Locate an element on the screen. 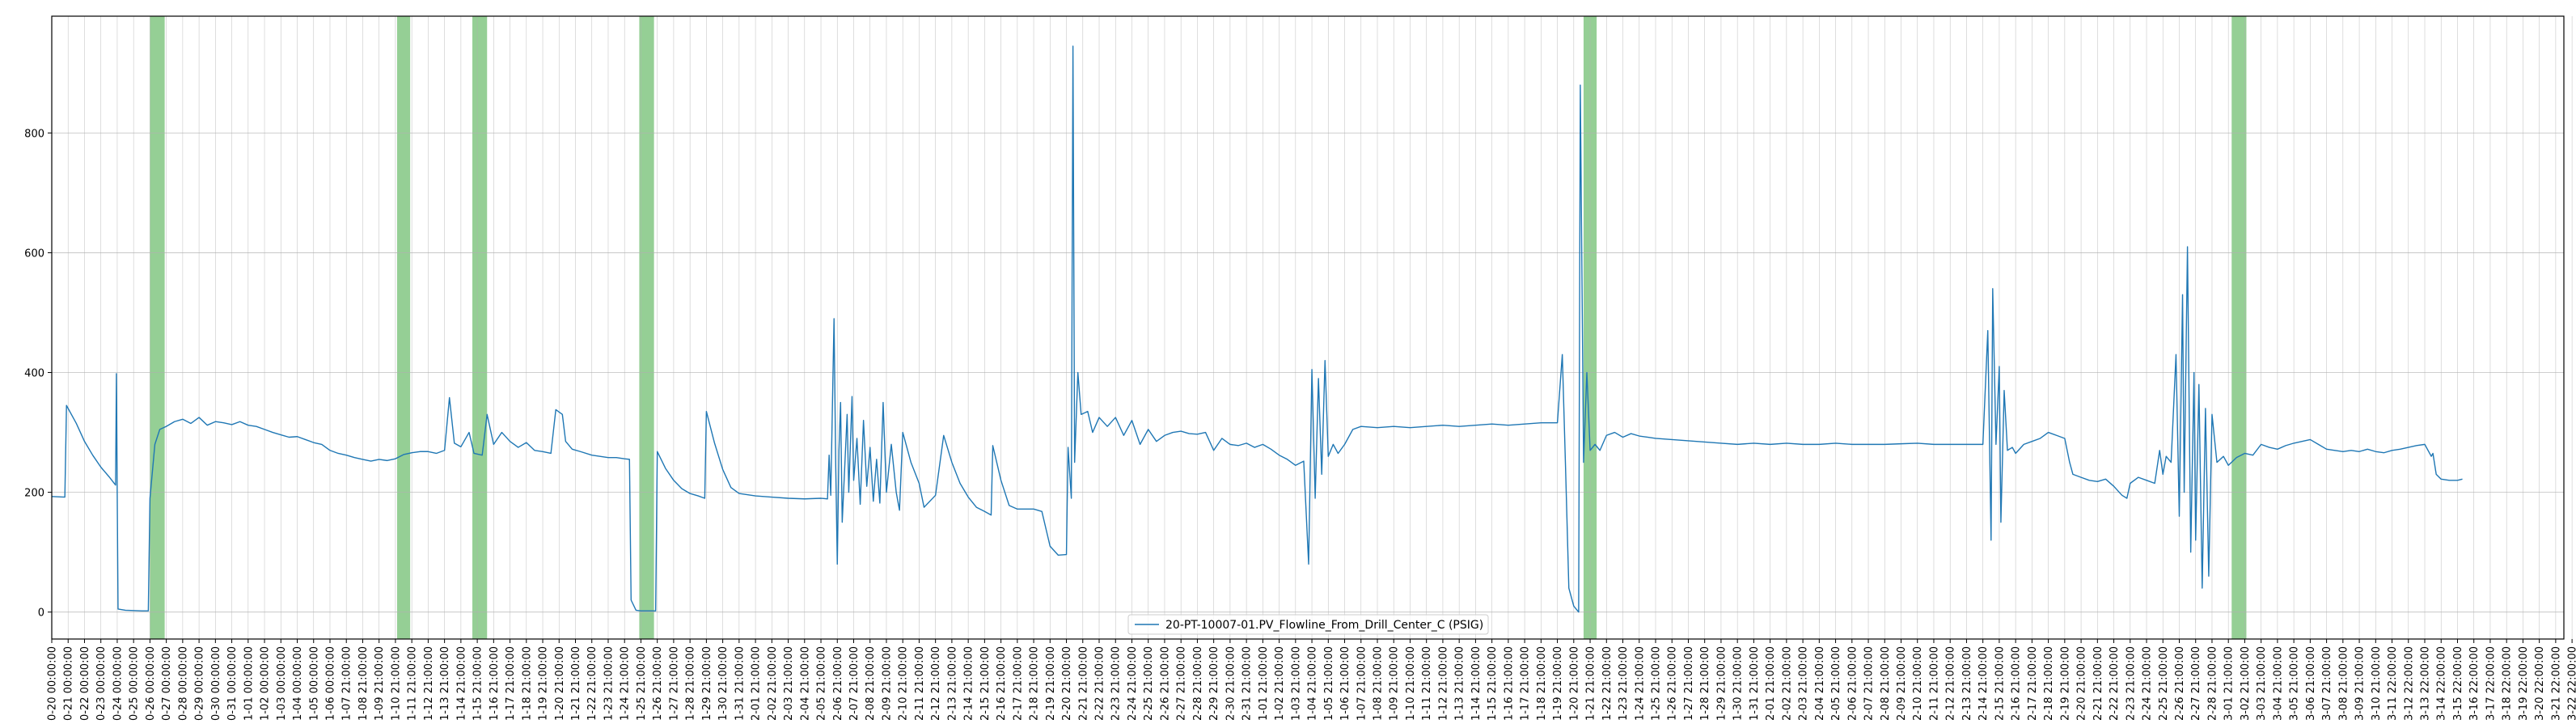  x-tick-label: 3-06 21:00:00 is located at coordinates (2311, 684).